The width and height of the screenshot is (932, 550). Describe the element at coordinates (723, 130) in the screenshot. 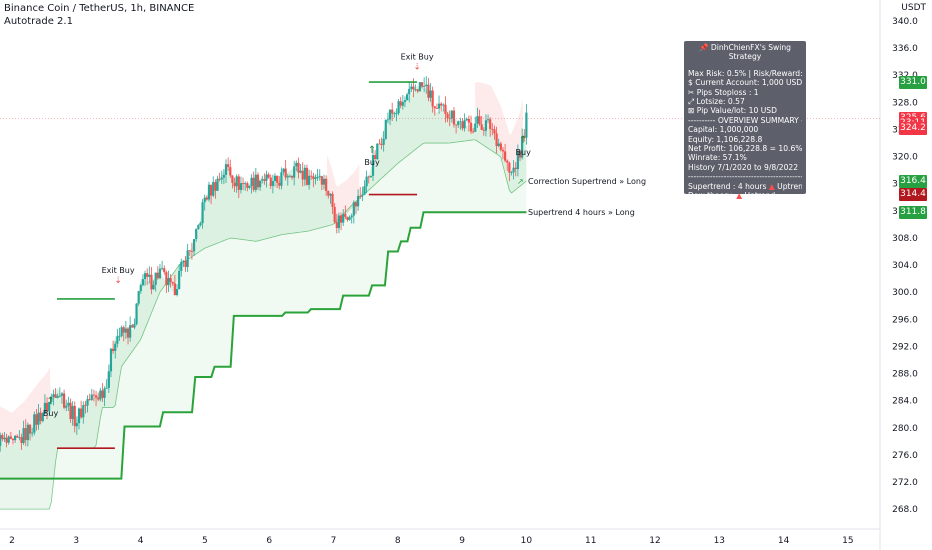

I see `summary-capital: Capital: 1,000,000` at that location.